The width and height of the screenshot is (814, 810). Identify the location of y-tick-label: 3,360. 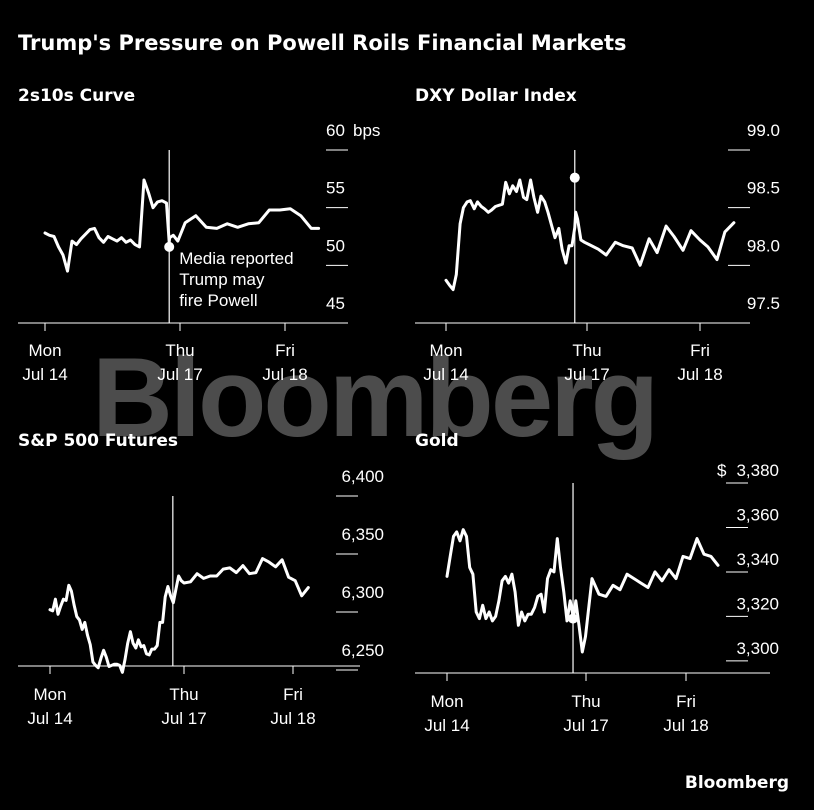
(757, 514).